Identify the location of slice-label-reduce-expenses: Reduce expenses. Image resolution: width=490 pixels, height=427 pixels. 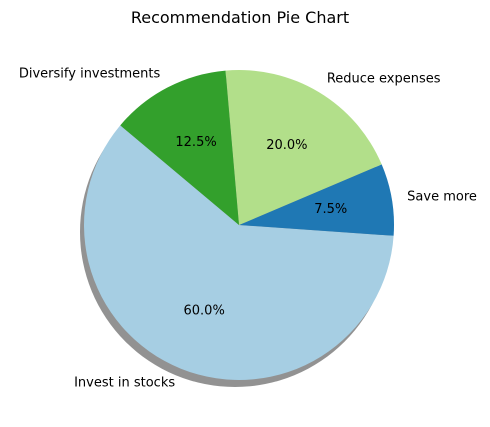
(384, 78).